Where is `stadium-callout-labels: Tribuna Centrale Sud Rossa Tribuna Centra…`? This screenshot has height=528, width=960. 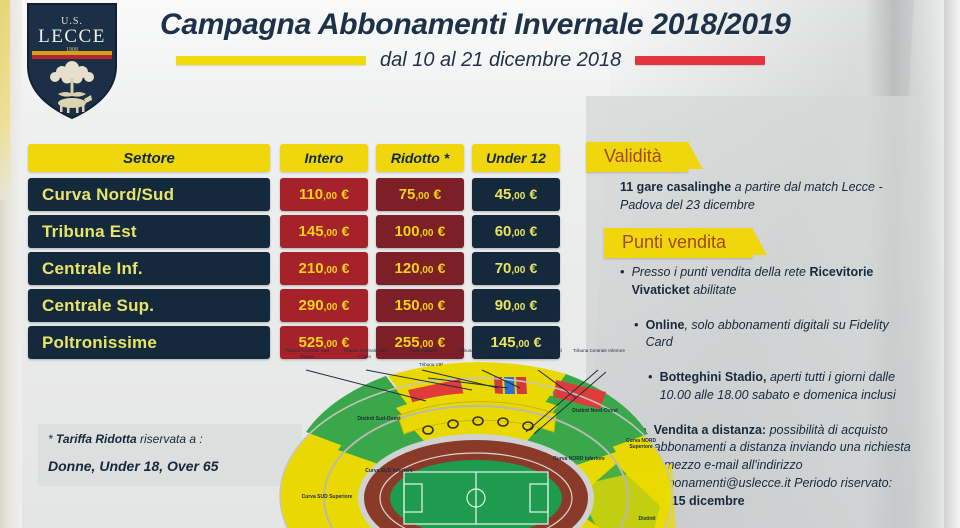
stadium-callout-labels: Tribuna Centrale Sud Rossa Tribuna Centra… is located at coordinates (476, 368).